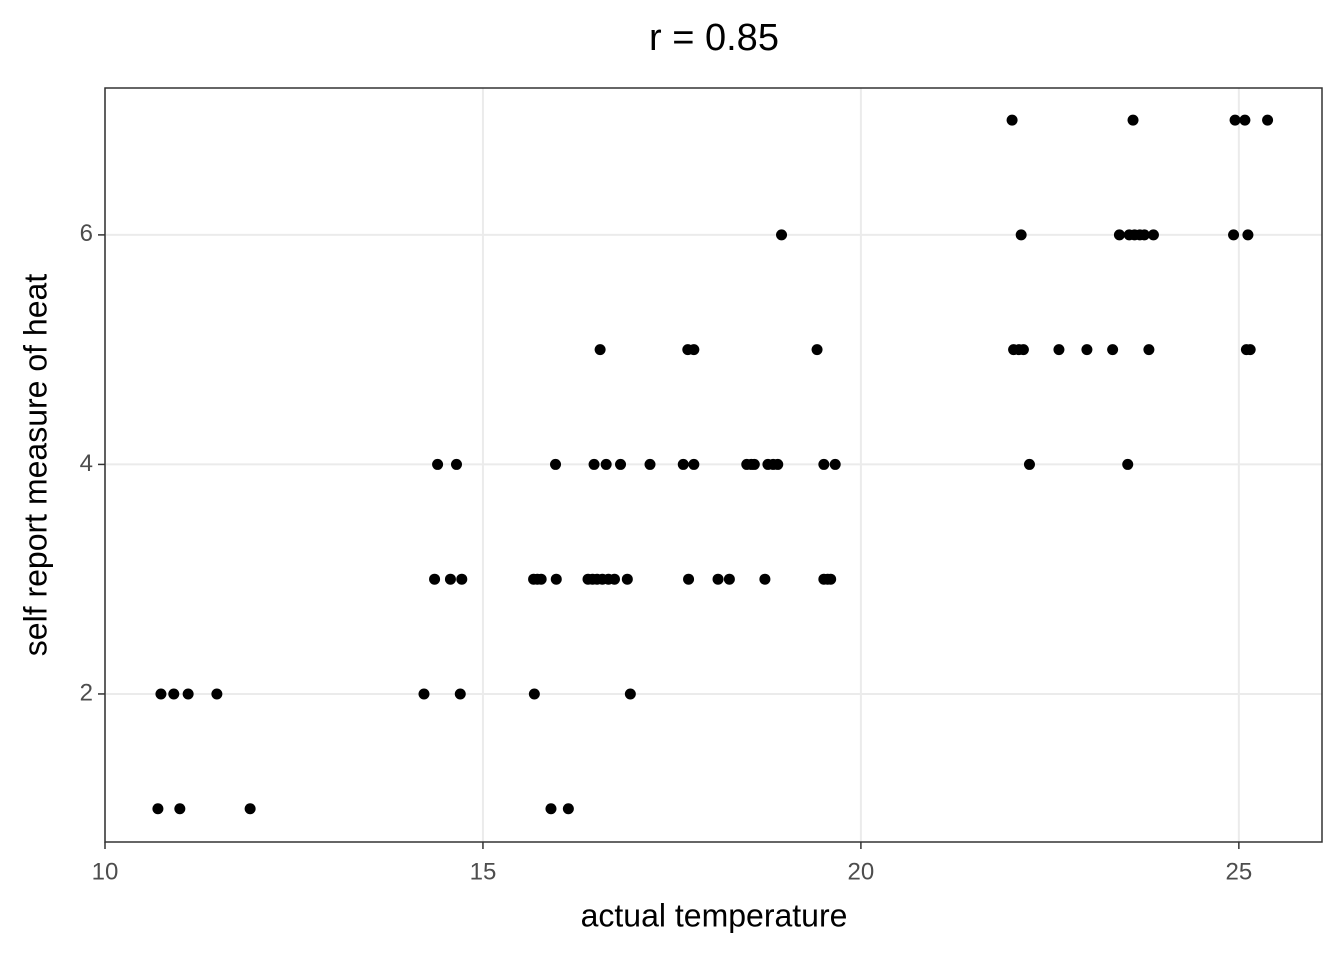 Image resolution: width=1344 pixels, height=960 pixels. I want to click on x-tick-label: 25, so click(1238, 871).